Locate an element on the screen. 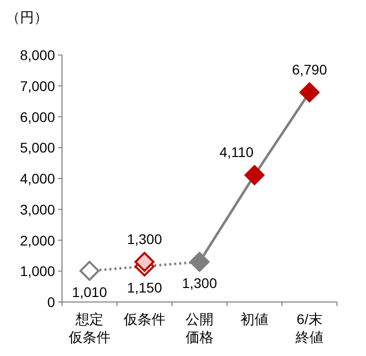 This screenshot has width=366, height=356. y-axis-title: （円） is located at coordinates (27, 17).